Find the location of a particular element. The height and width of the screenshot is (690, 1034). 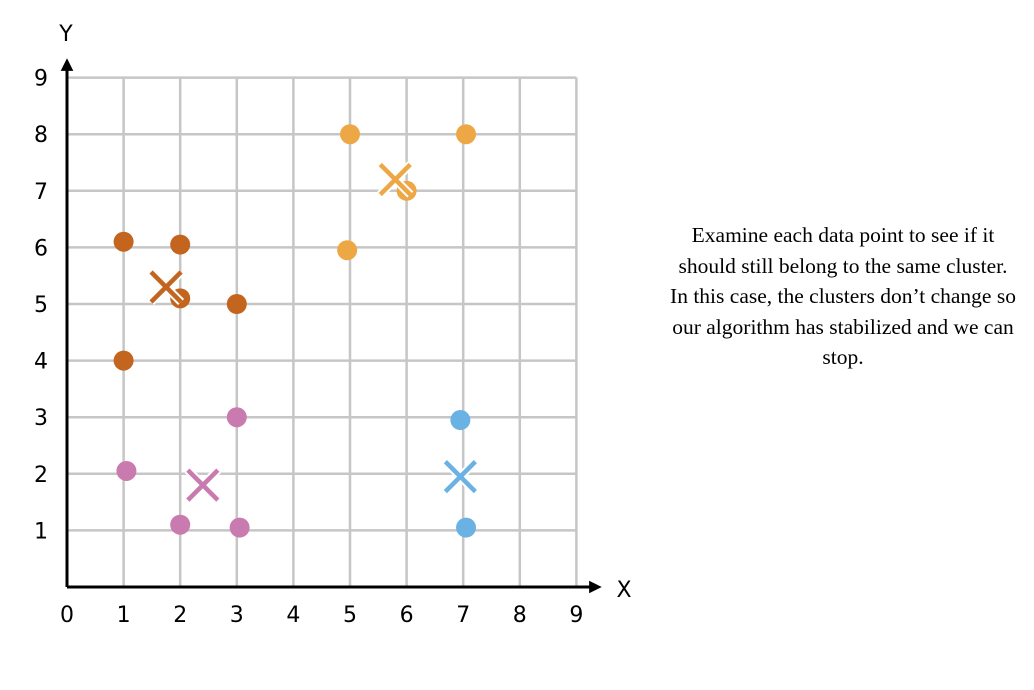

x-tick-label: 6 is located at coordinates (407, 615).